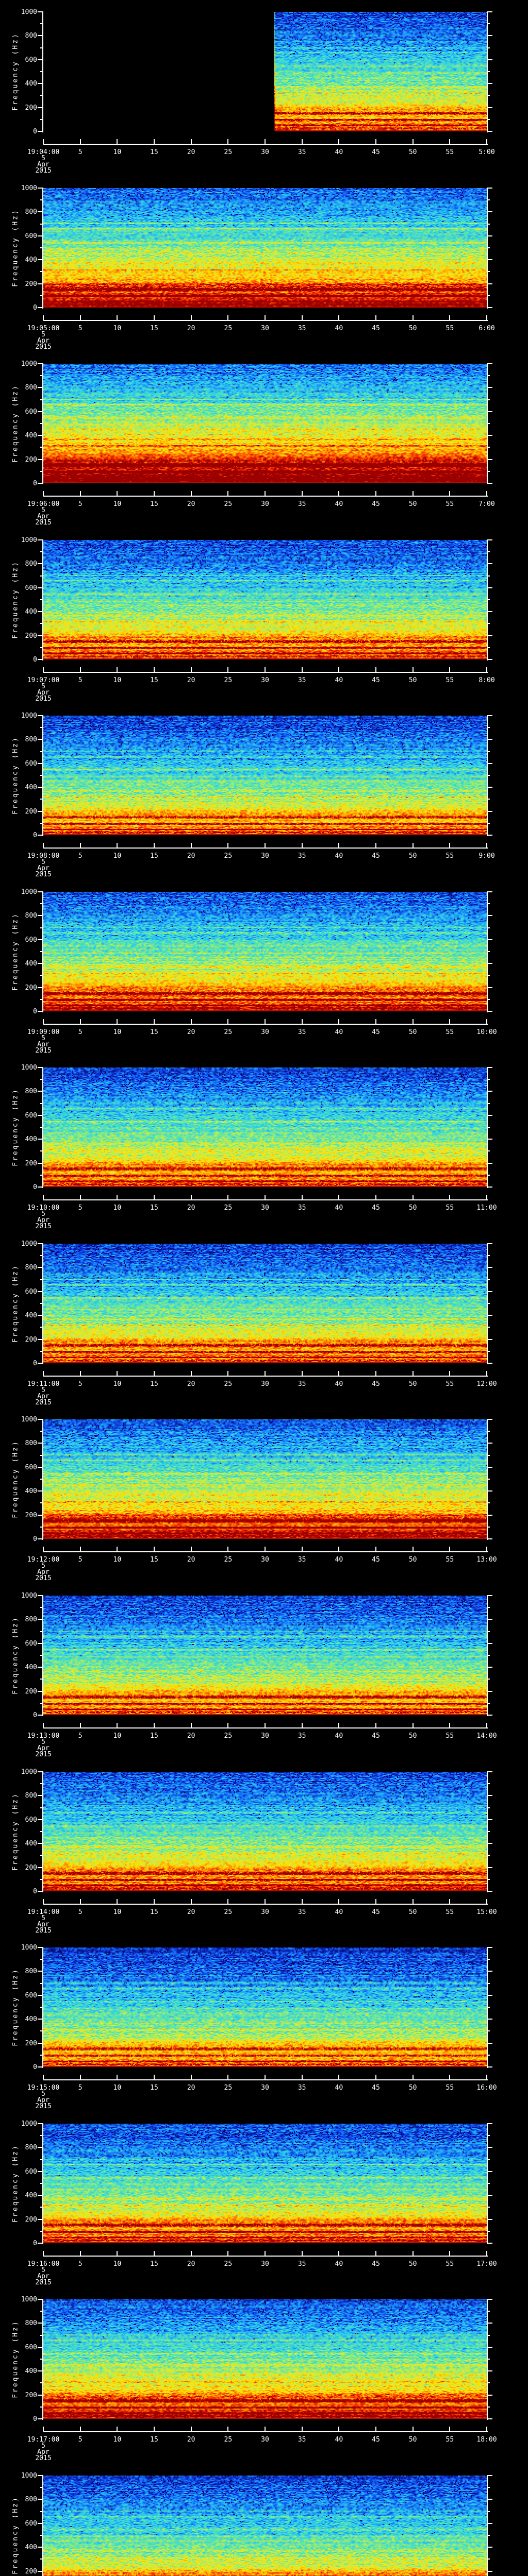 This screenshot has height=2576, width=528. Describe the element at coordinates (154, 1912) in the screenshot. I see `x-tick-label: 15` at that location.